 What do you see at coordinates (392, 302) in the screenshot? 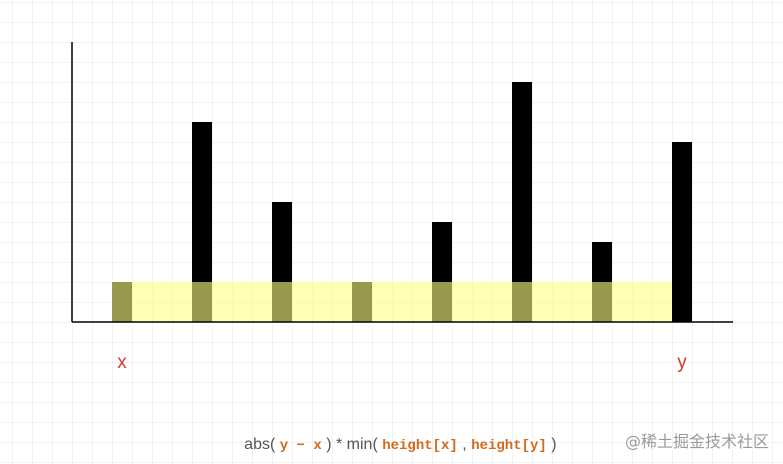
I see `water-area` at bounding box center [392, 302].